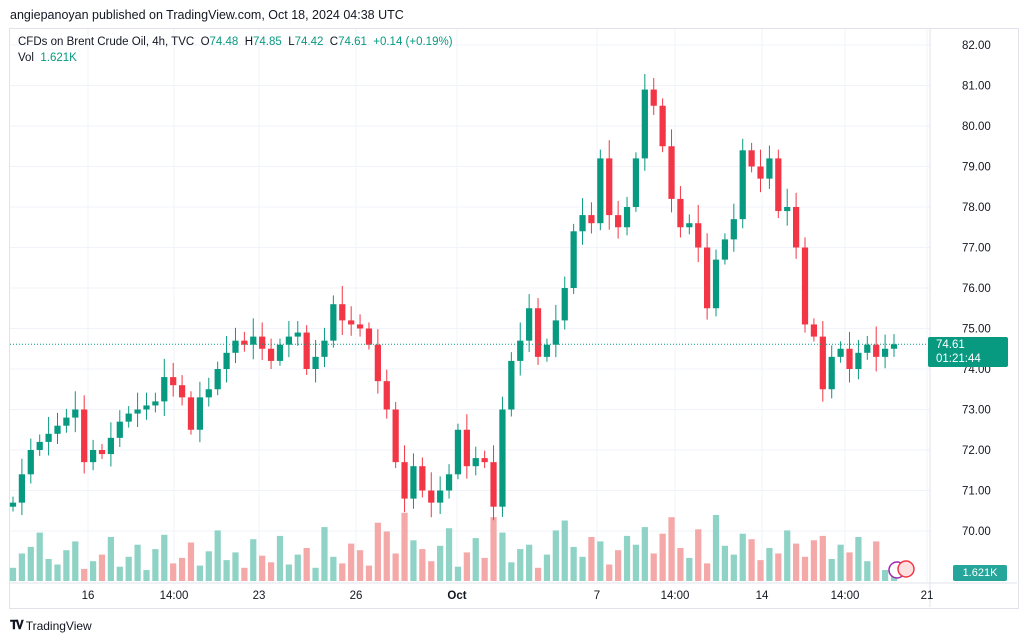 Image resolution: width=1024 pixels, height=641 pixels. Describe the element at coordinates (976, 289) in the screenshot. I see `y-tick-label: 76.00` at that location.